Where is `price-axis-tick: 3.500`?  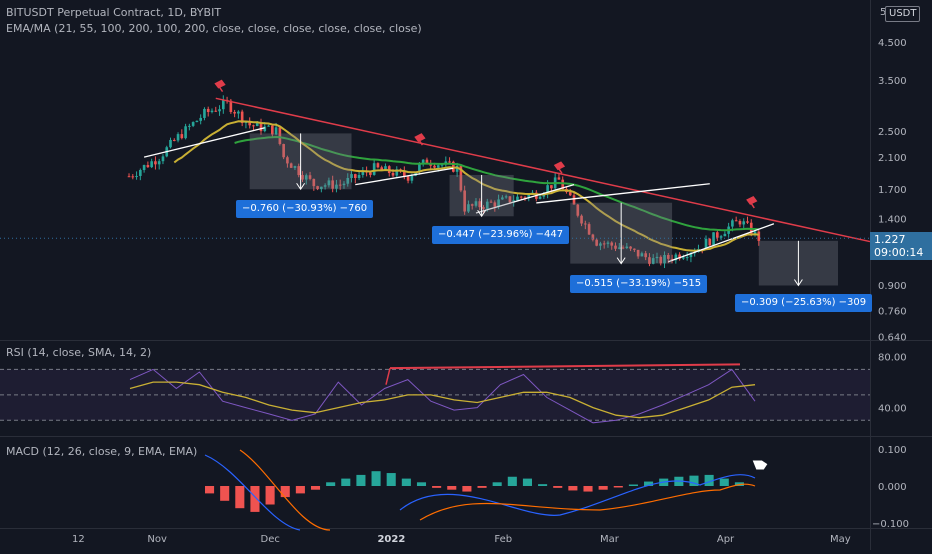 price-axis-tick: 3.500 is located at coordinates (892, 81).